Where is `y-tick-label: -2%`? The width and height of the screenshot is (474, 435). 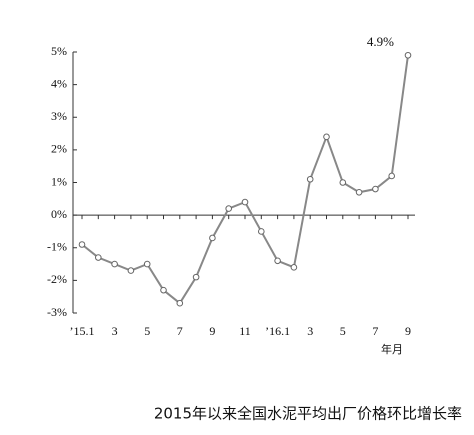 y-tick-label: -2% is located at coordinates (57, 279).